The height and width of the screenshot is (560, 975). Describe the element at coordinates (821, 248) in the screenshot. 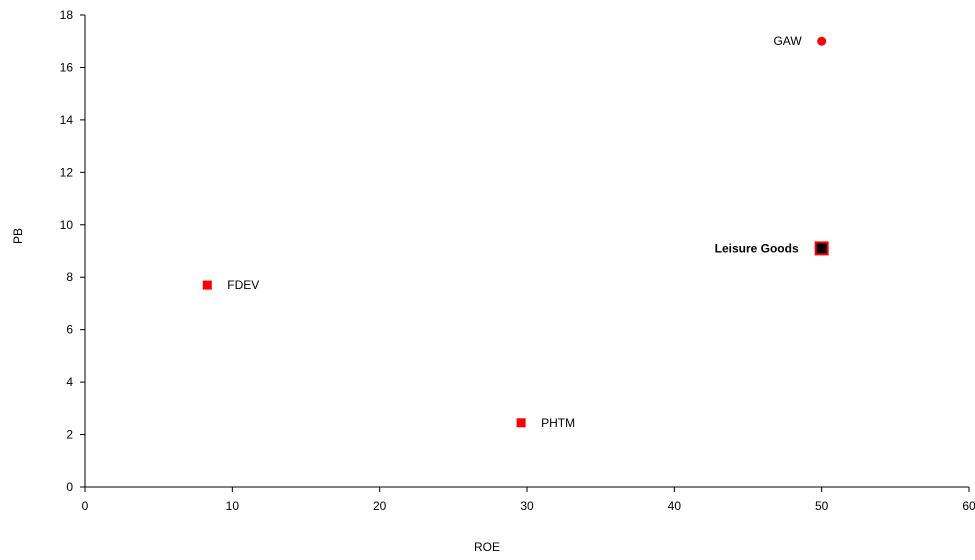

I see `data-point-leisure-goods` at that location.